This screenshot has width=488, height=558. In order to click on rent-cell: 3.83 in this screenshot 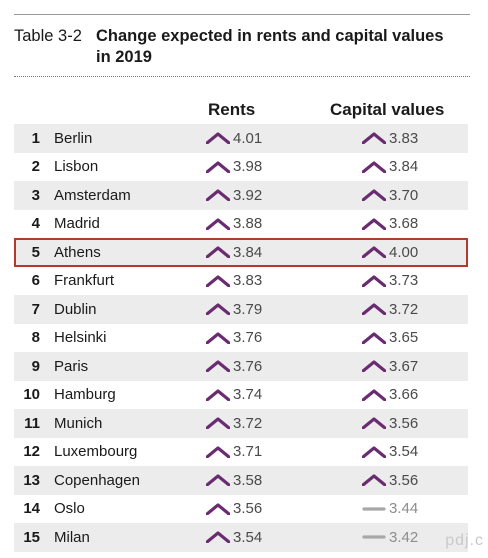, I will do `click(234, 280)`.